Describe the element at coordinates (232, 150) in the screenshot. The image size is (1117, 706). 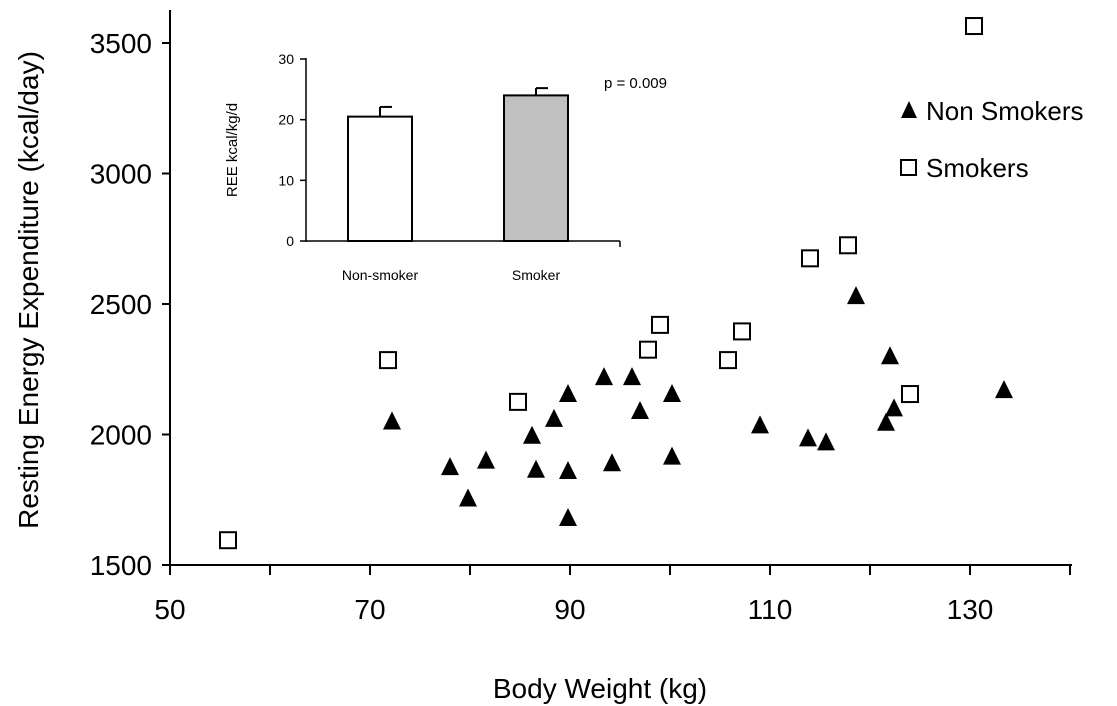
I see `inset-y-axis-label: REE kcal/kg/d` at that location.